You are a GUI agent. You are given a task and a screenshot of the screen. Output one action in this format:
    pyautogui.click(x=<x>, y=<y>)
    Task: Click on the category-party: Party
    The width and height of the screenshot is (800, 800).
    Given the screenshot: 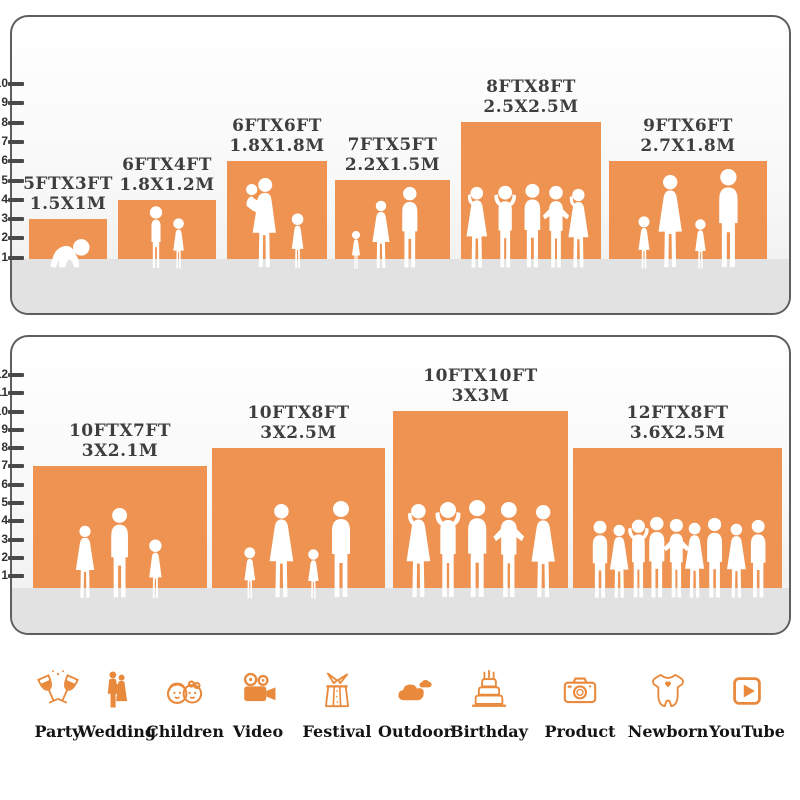 What is the action you would take?
    pyautogui.click(x=58, y=704)
    